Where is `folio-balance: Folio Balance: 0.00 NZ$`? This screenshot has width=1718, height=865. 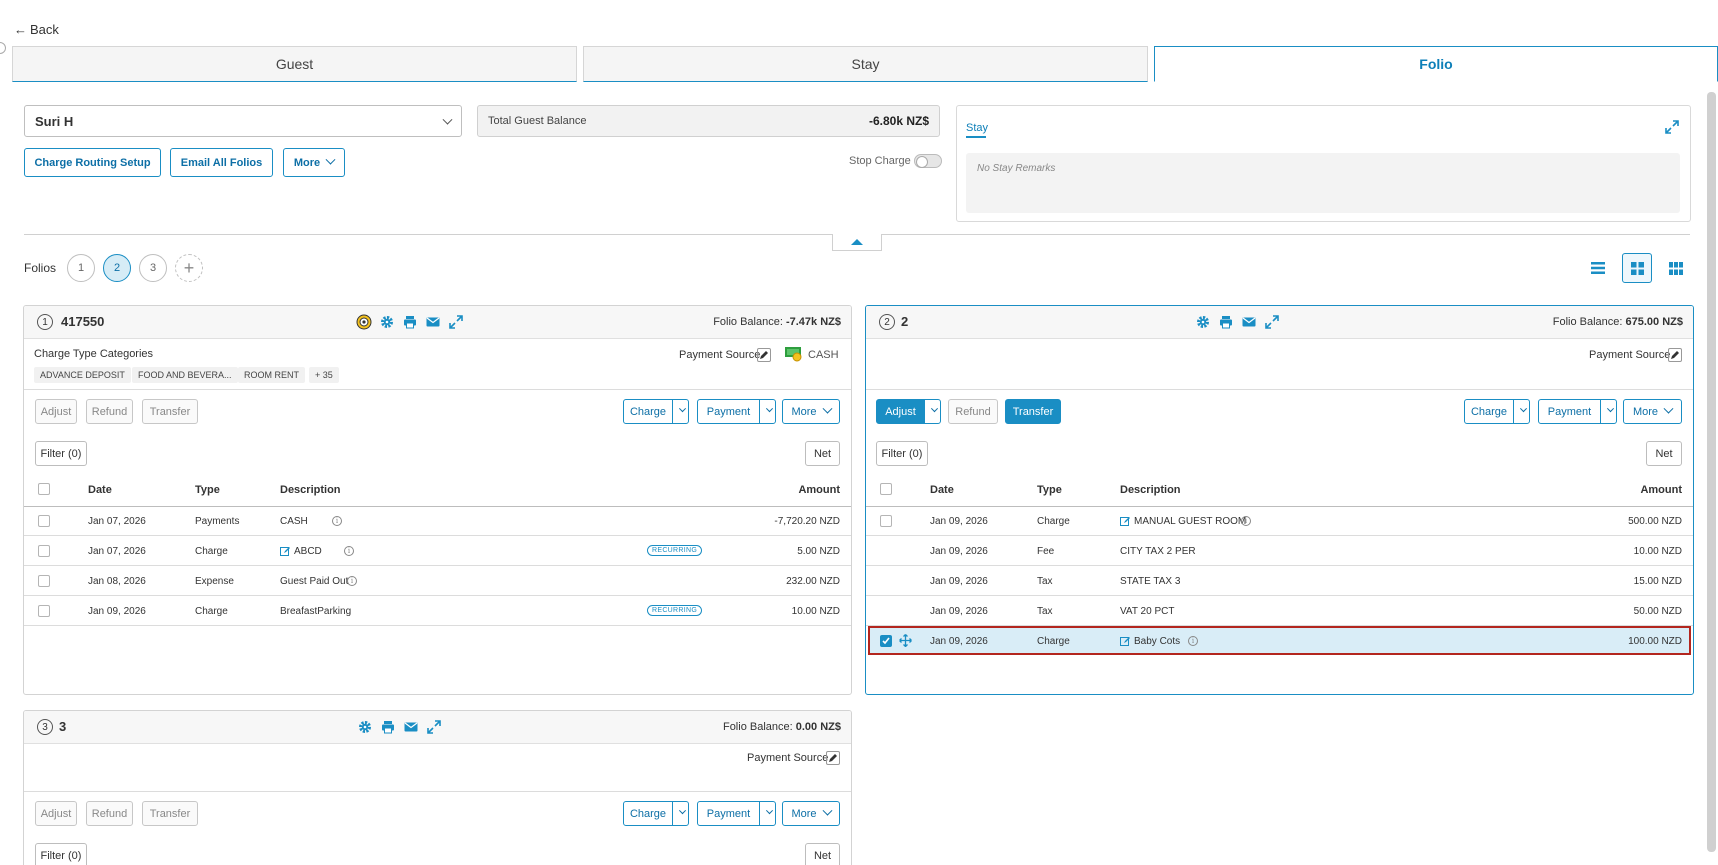
folio-balance: Folio Balance: 0.00 NZ$ is located at coordinates (781, 727).